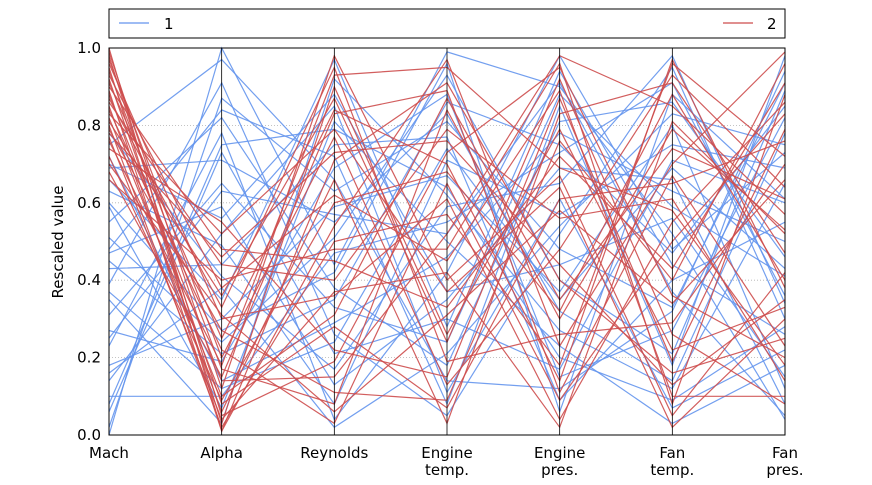 The image size is (872, 485). I want to click on axis-label-engine_temp: temp., so click(447, 470).